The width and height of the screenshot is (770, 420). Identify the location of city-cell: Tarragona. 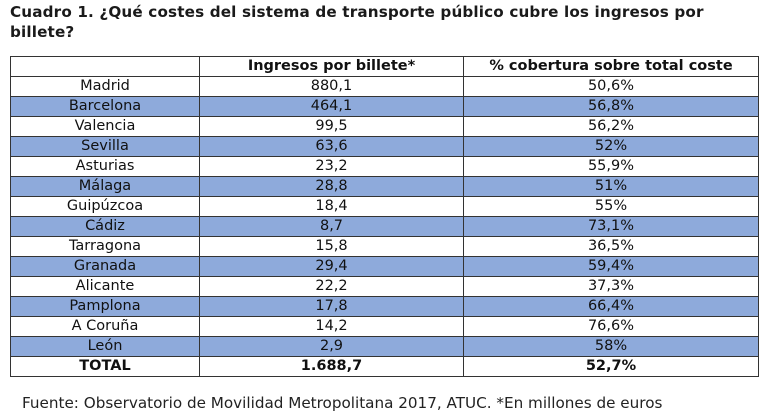
(105, 246).